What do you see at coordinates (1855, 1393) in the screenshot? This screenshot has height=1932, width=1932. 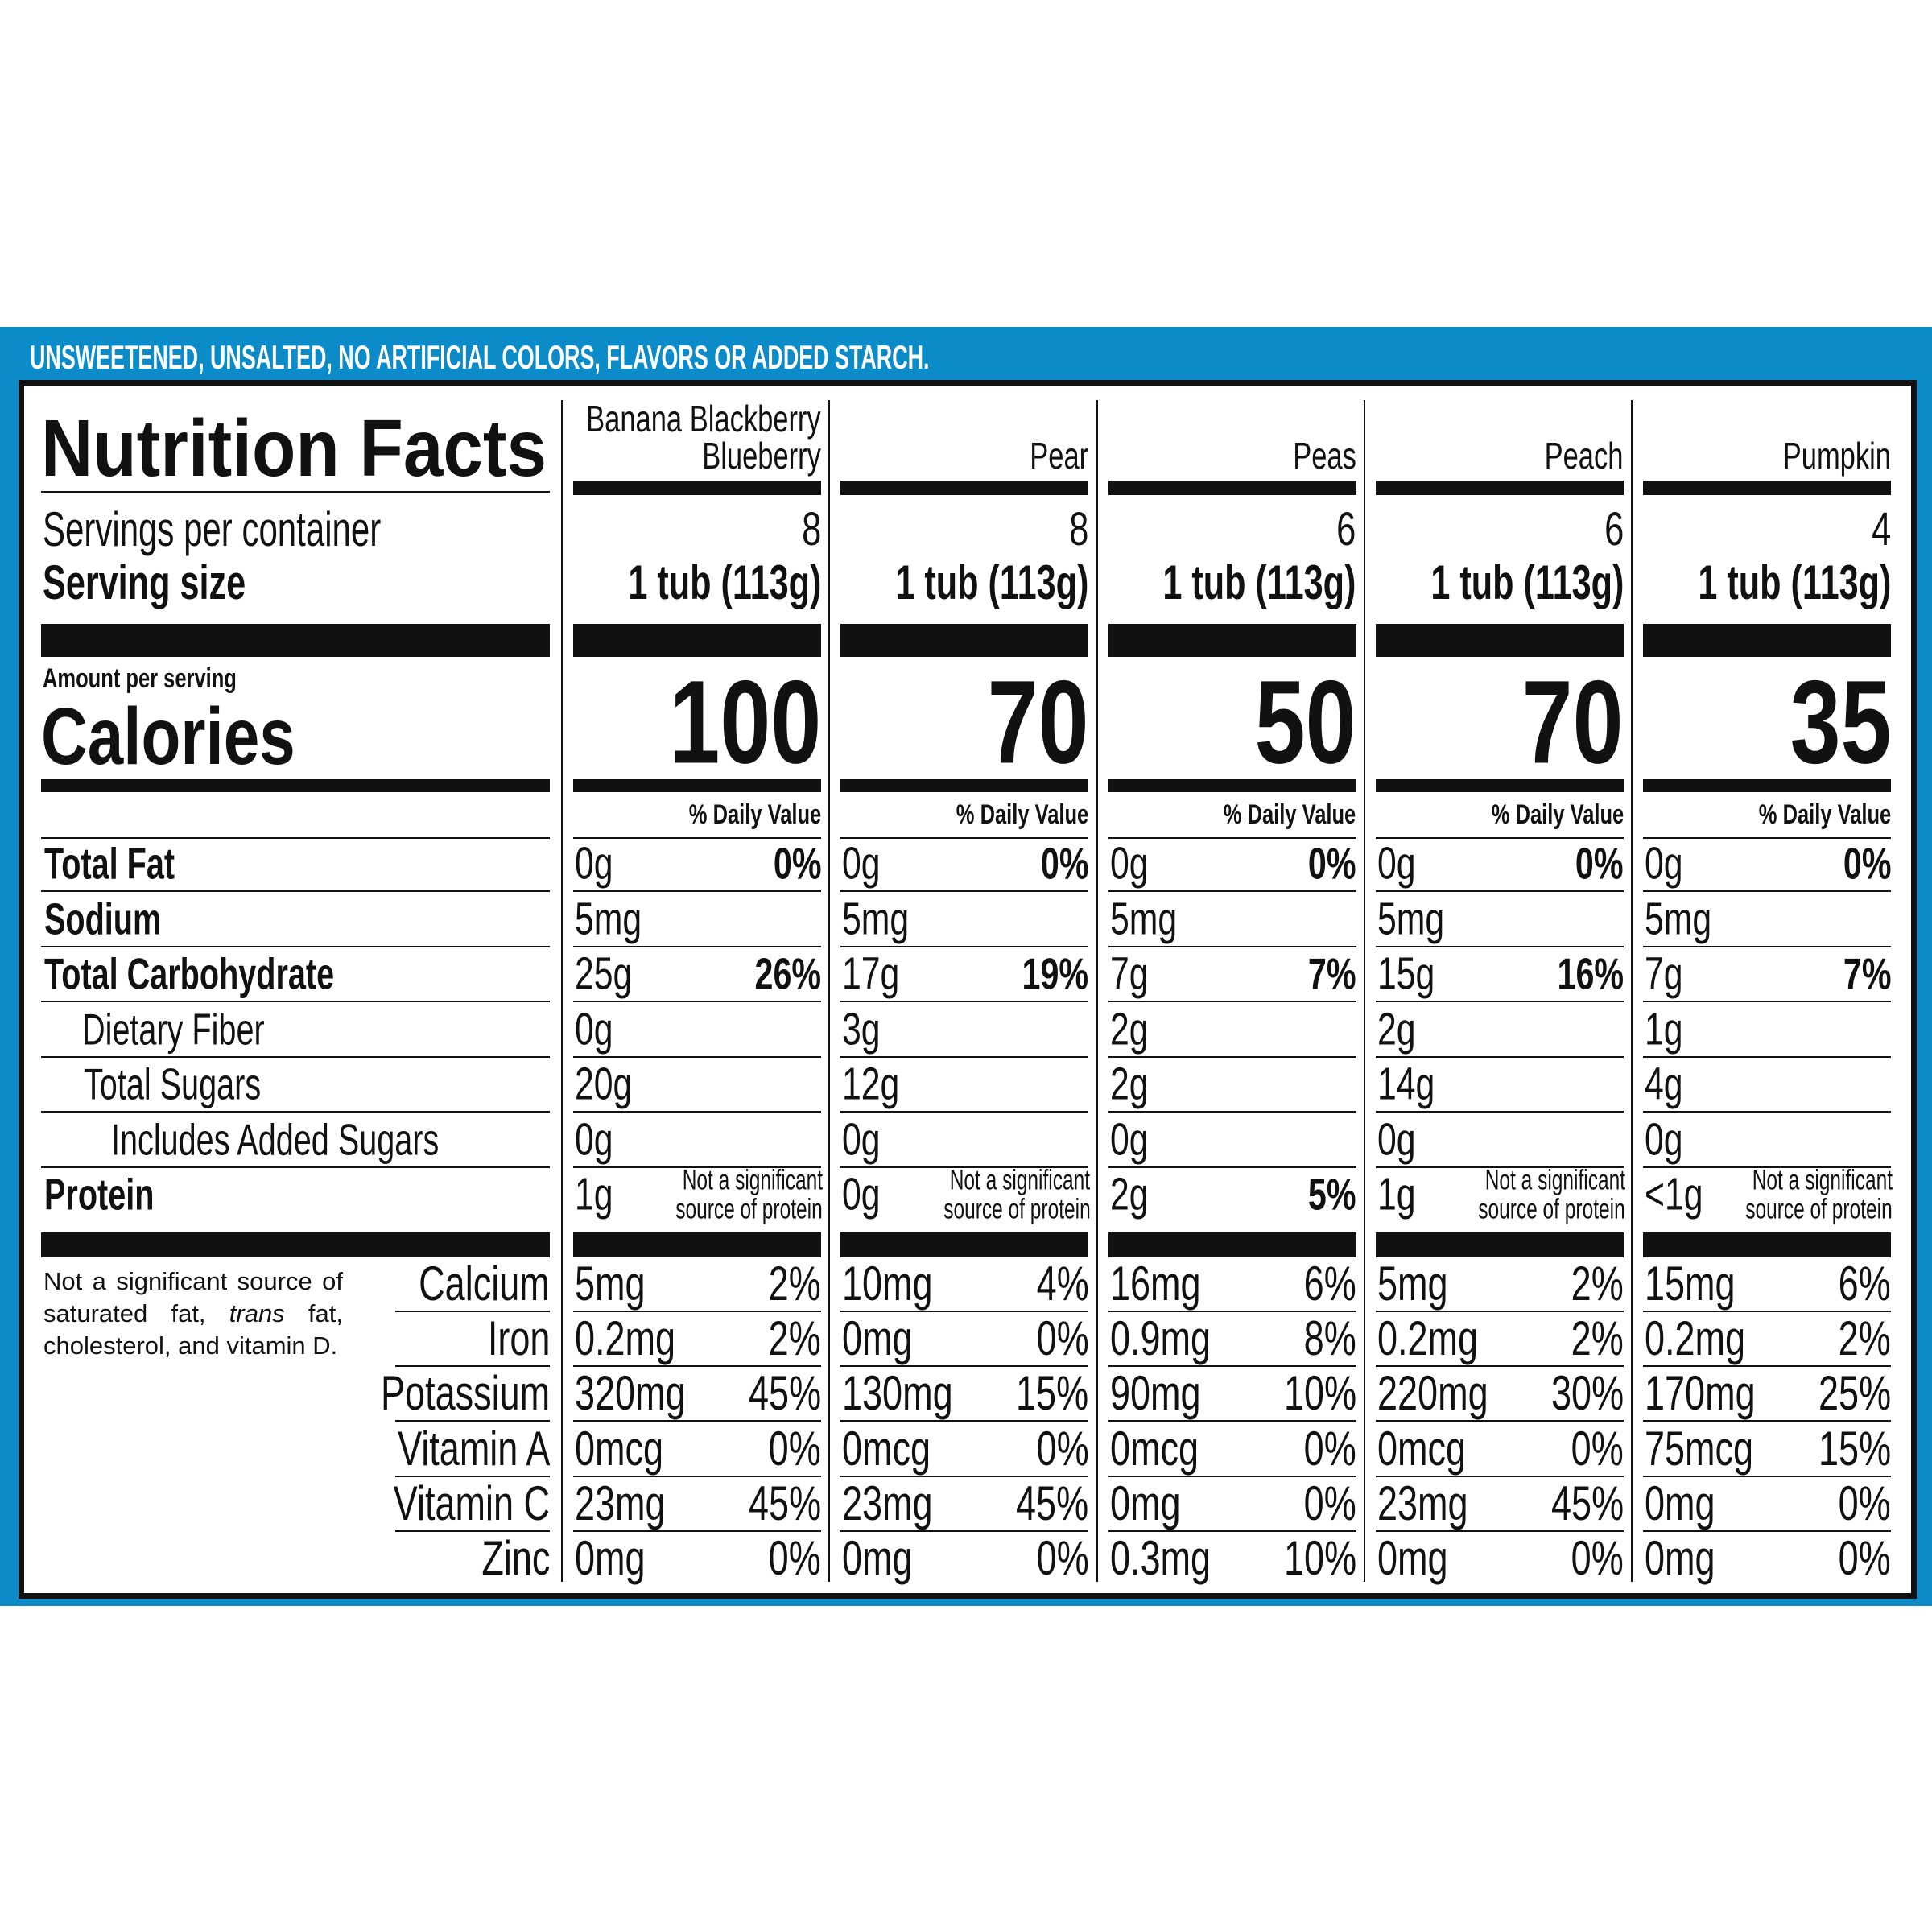 I see `mineral-dv: 25%` at bounding box center [1855, 1393].